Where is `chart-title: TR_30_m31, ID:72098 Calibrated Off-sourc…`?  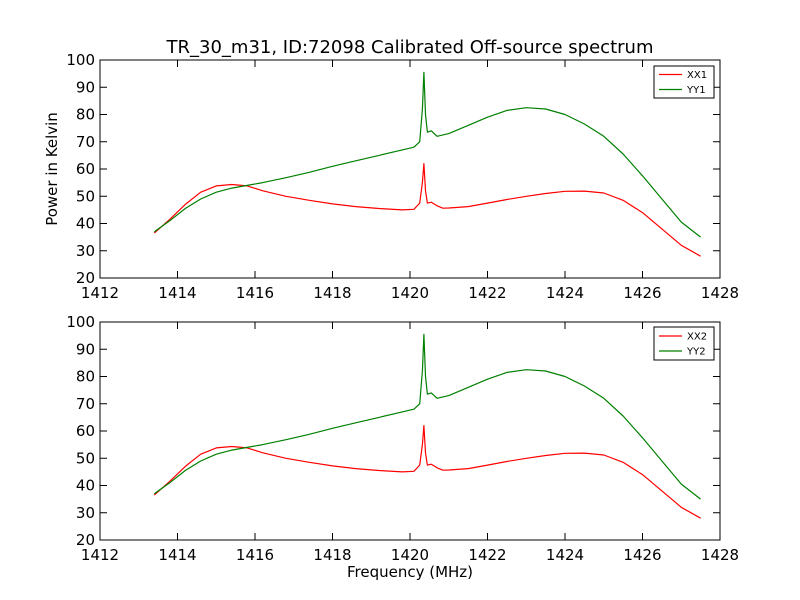 chart-title: TR_30_m31, ID:72098 Calibrated Off-sourc… is located at coordinates (410, 47).